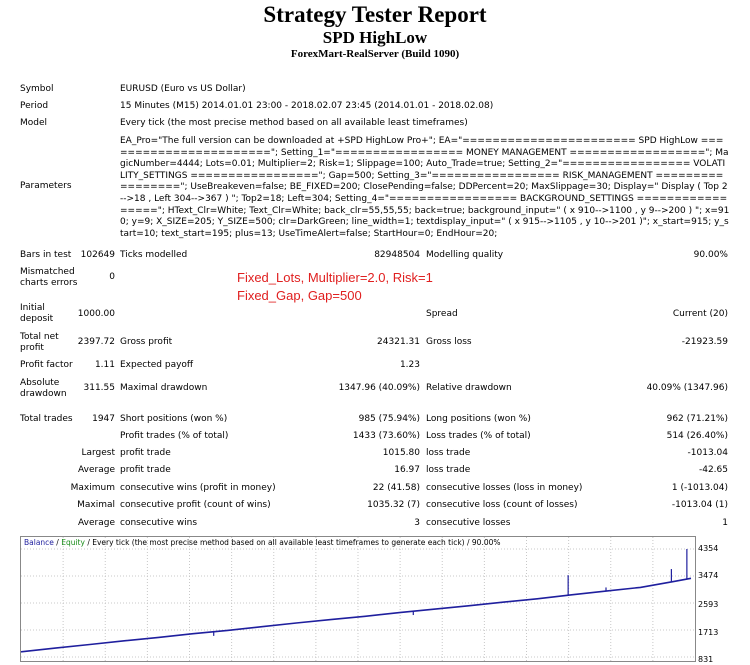 This screenshot has width=750, height=665. What do you see at coordinates (40, 383) in the screenshot?
I see `absdd-label-line1: Absolute` at bounding box center [40, 383].